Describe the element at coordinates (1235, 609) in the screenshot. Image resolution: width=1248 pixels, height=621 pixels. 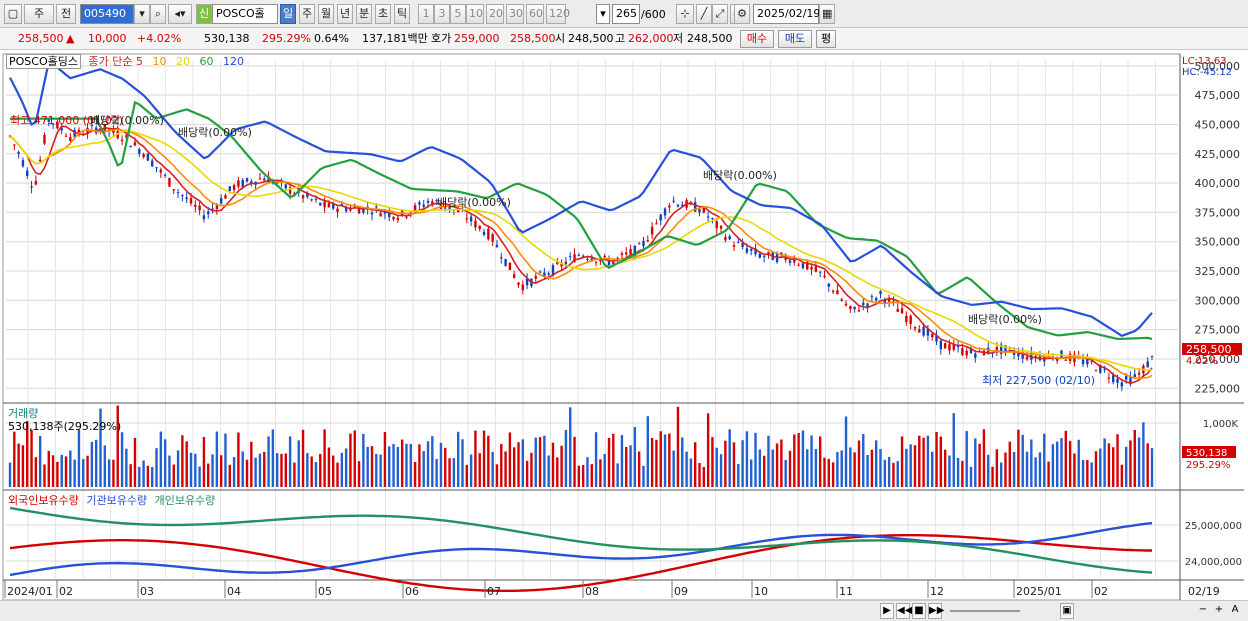
I see `font-size-icon: A` at that location.